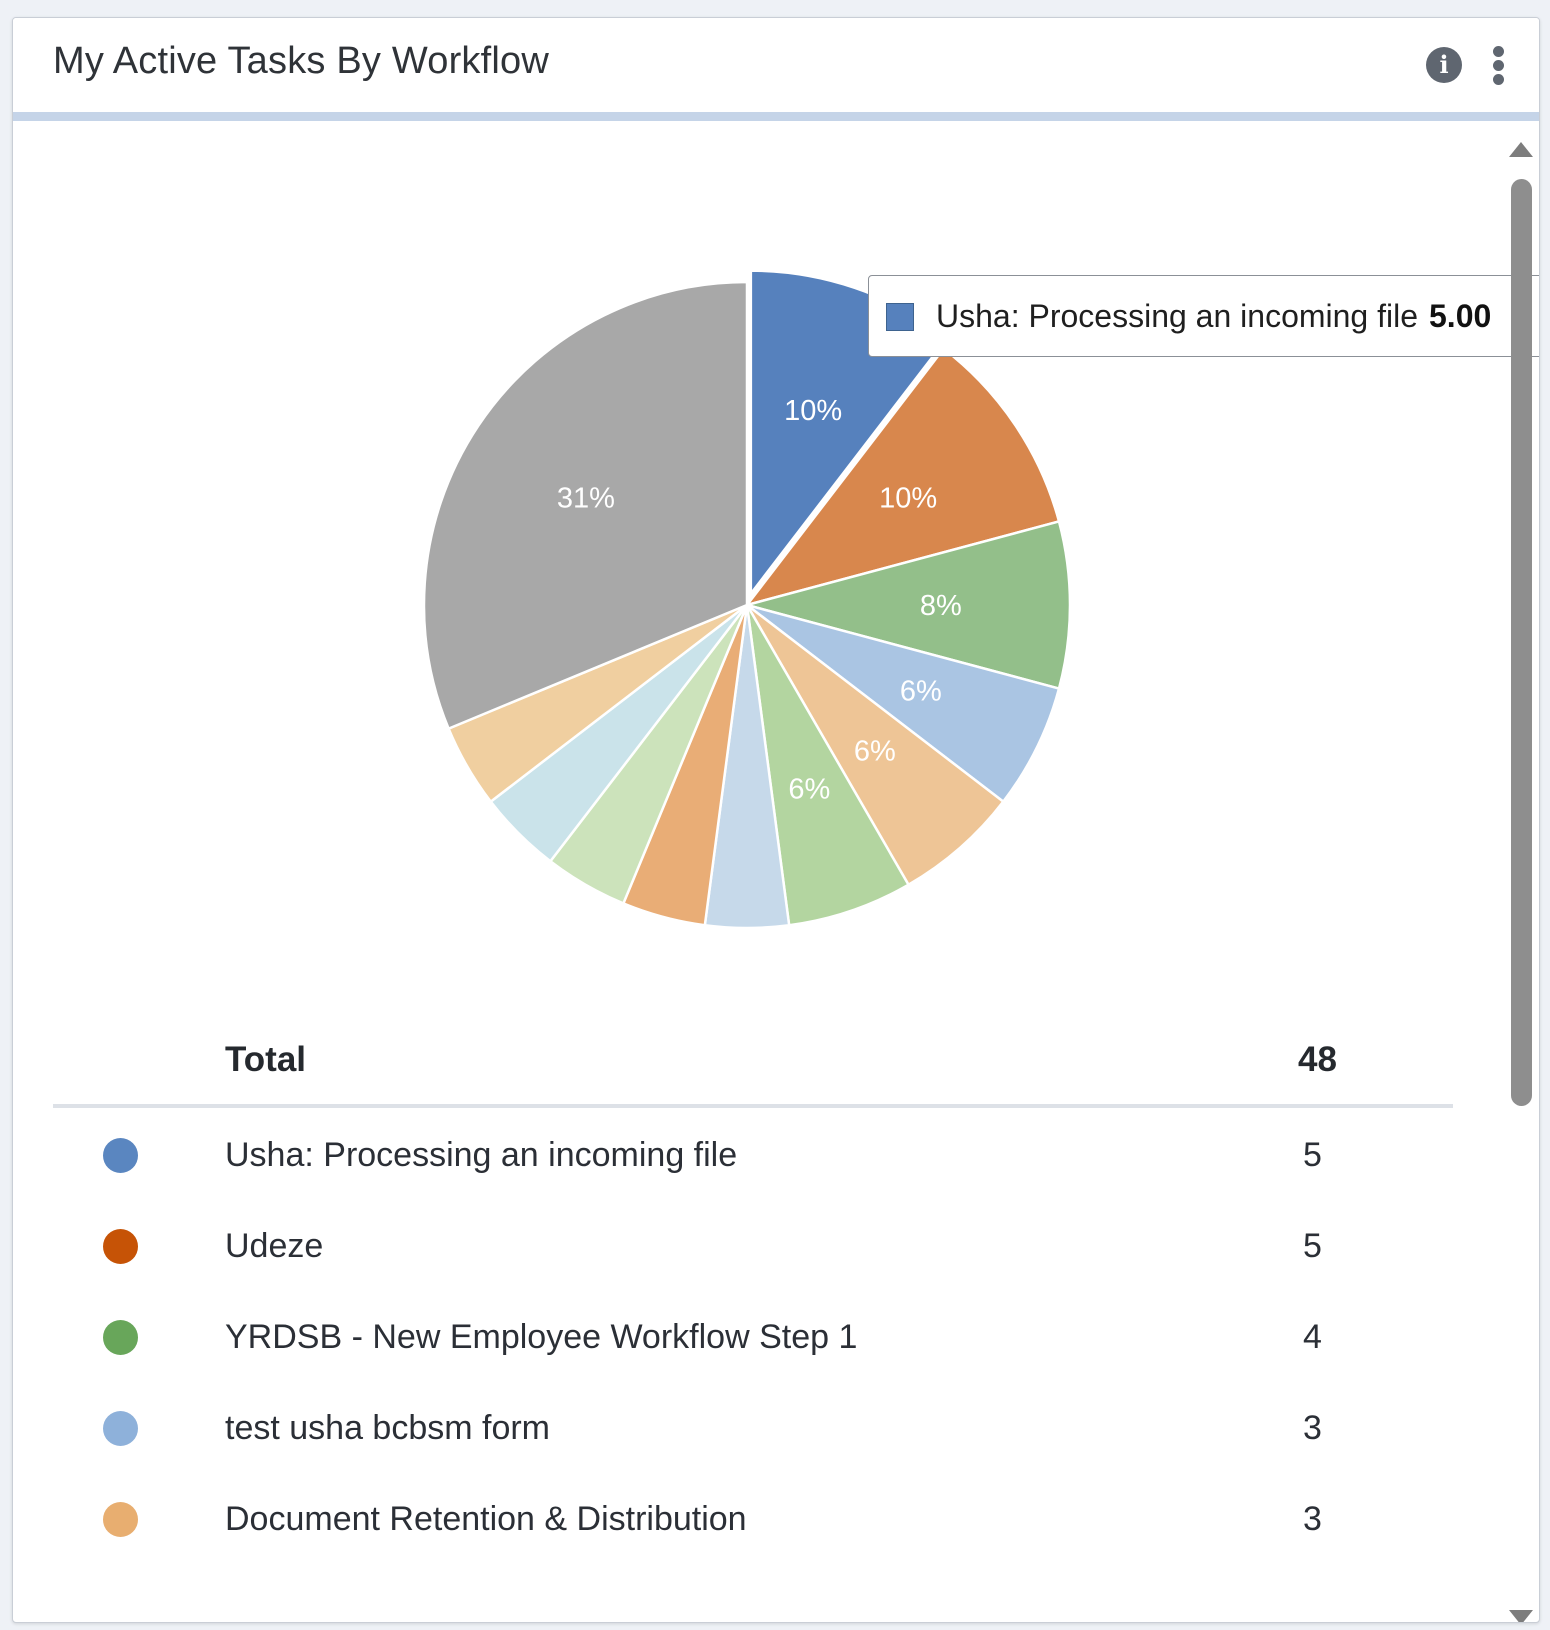 This screenshot has height=1630, width=1550. I want to click on legend-row-name: test usha bcbsm form, so click(388, 1428).